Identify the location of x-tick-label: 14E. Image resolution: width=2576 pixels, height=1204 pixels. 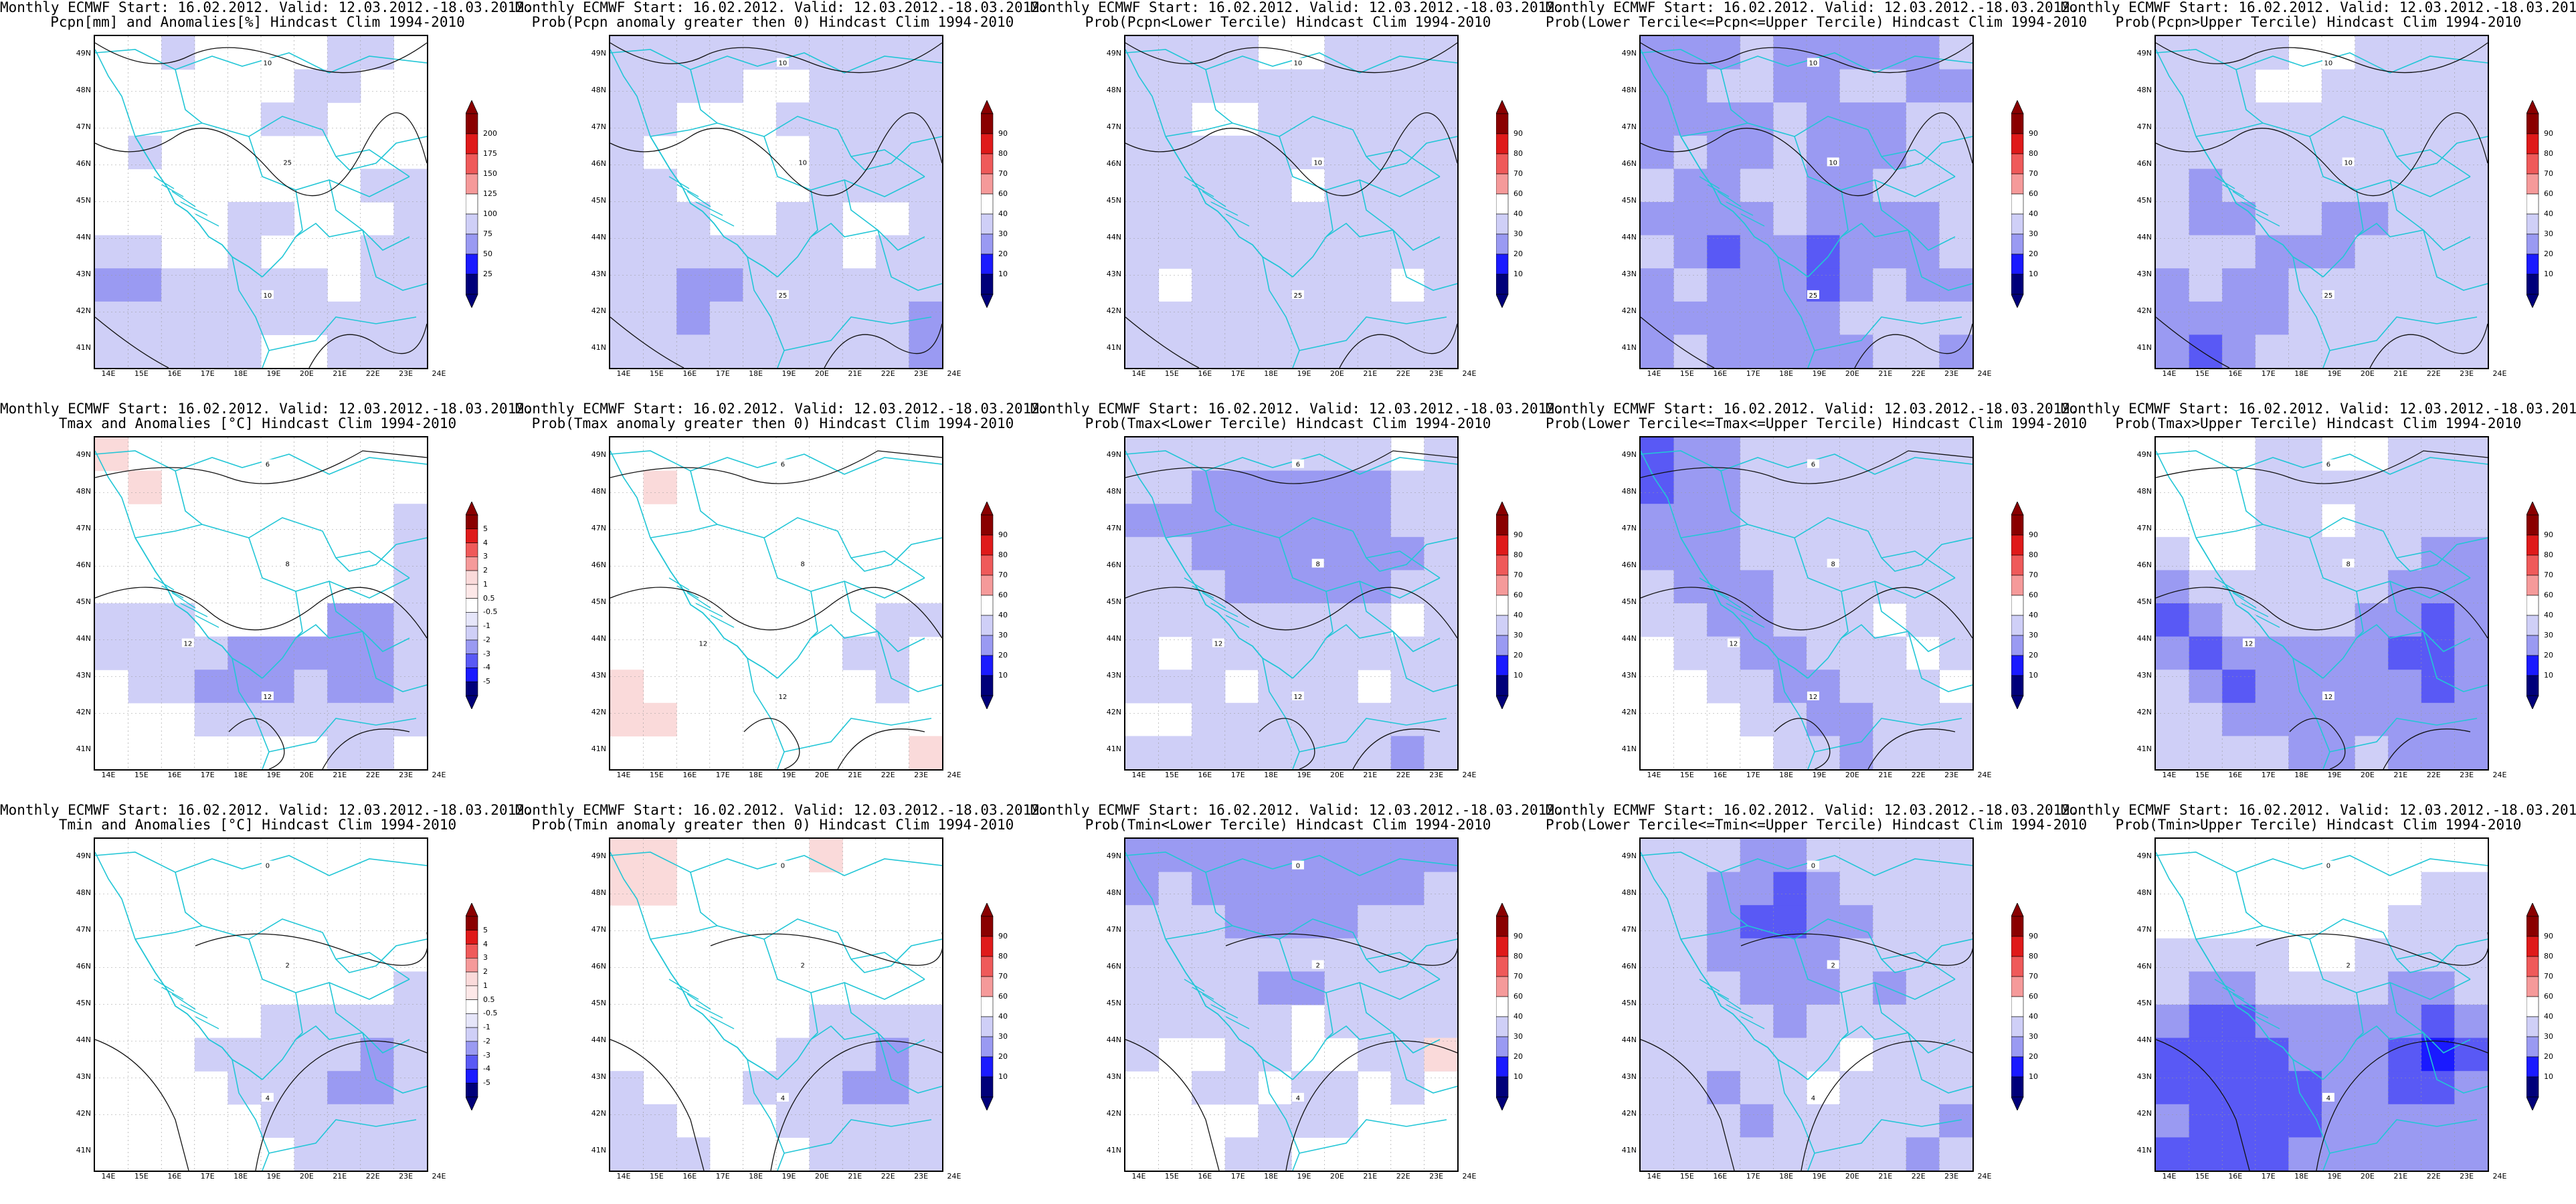
(623, 373).